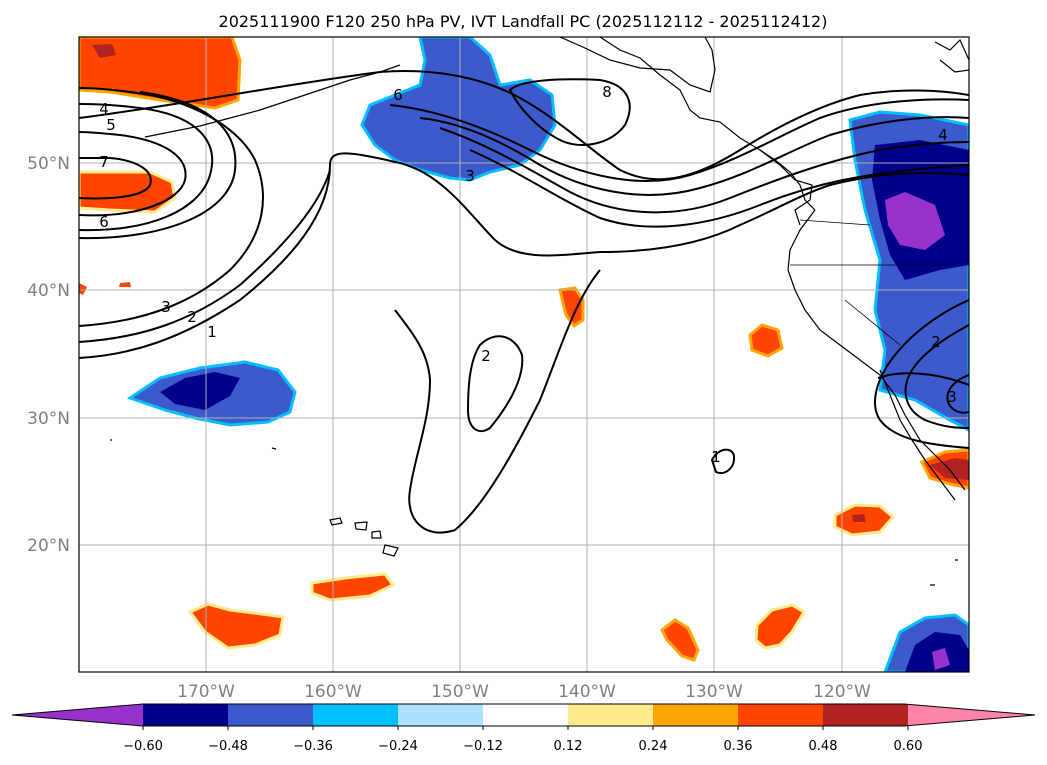  Describe the element at coordinates (842, 692) in the screenshot. I see `lon-label-120w: 120°W` at that location.